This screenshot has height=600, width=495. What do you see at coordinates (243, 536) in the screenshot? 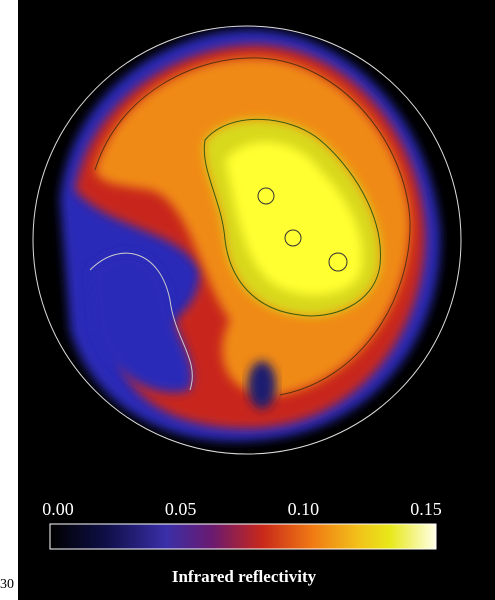
I see `colorbar` at bounding box center [243, 536].